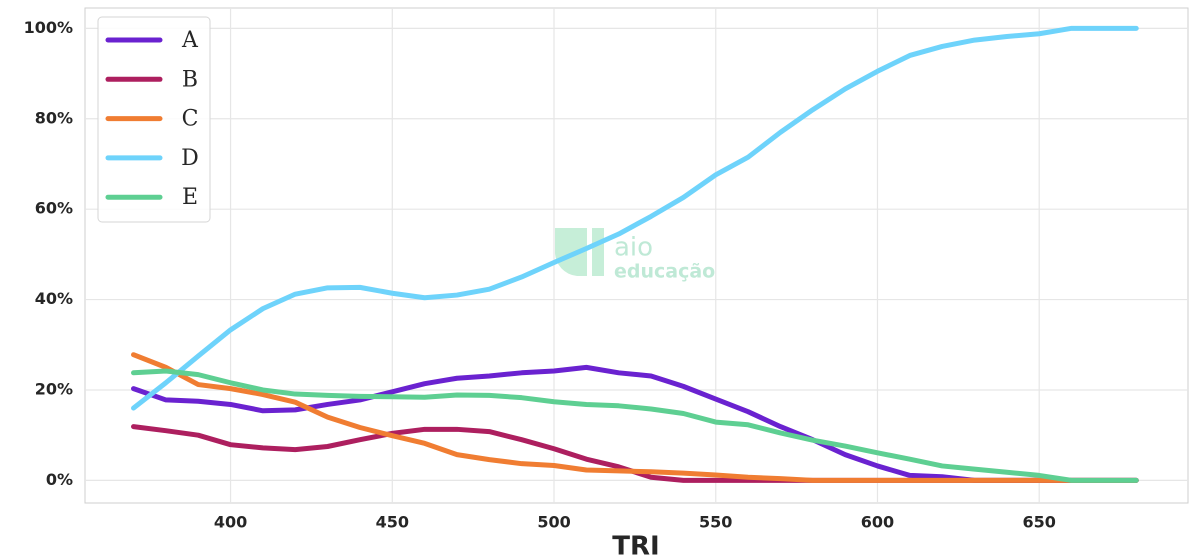  I want to click on x-tick-label: 500, so click(553, 522).